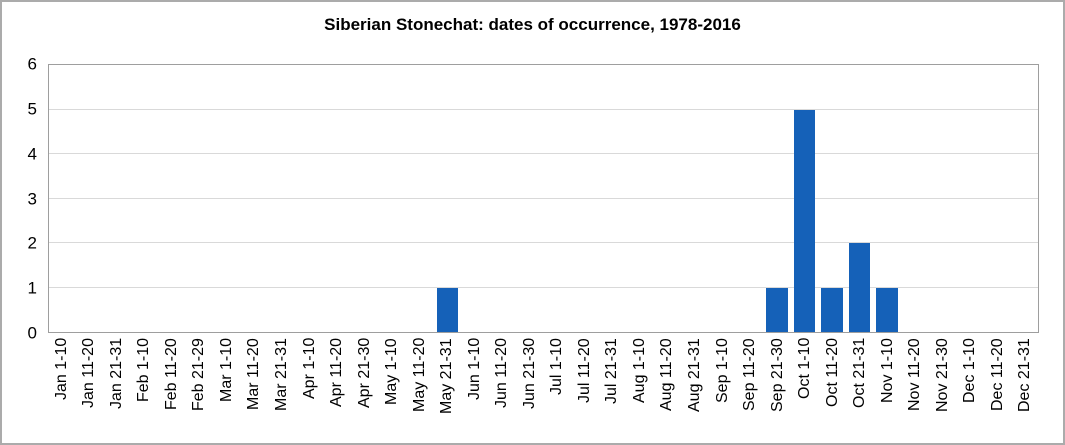  What do you see at coordinates (750, 374) in the screenshot?
I see `x-tick-label: Sep 11-20` at bounding box center [750, 374].